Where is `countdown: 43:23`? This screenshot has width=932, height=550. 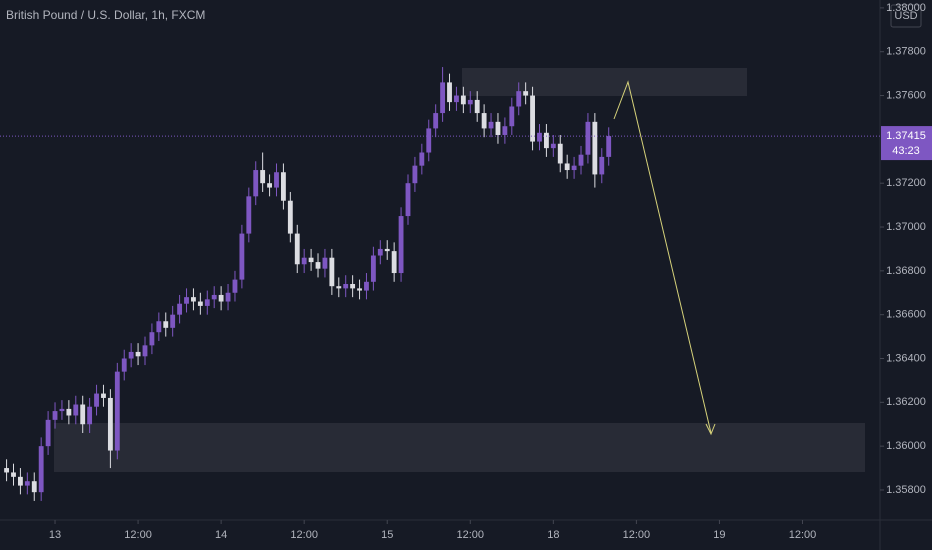 countdown: 43:23 is located at coordinates (906, 151).